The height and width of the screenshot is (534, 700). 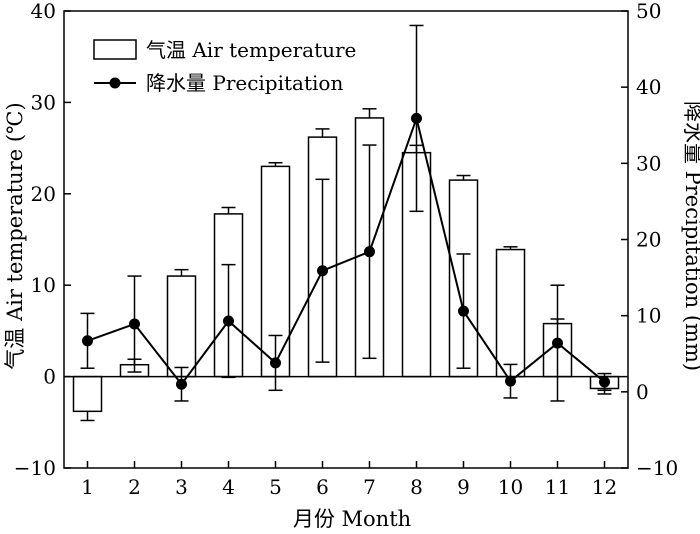 I want to click on legend-bar-swatch, so click(x=115, y=49).